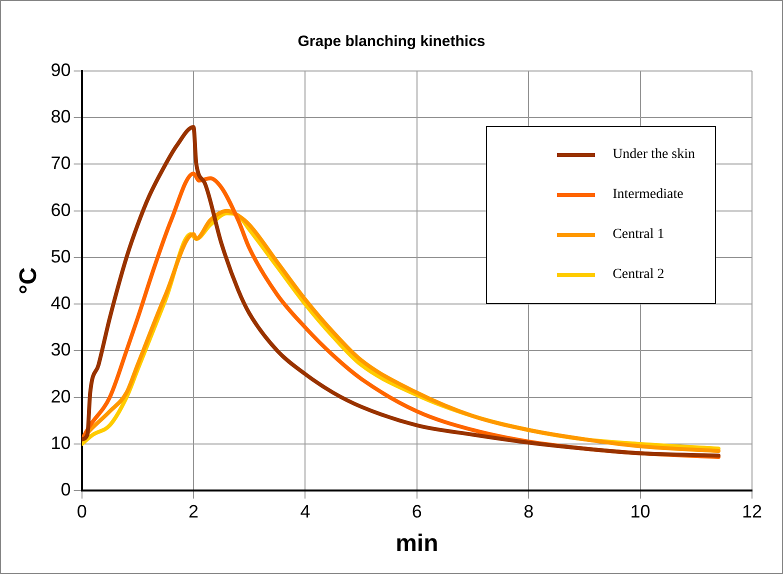  What do you see at coordinates (60, 442) in the screenshot?
I see `y-tick-label: 10` at bounding box center [60, 442].